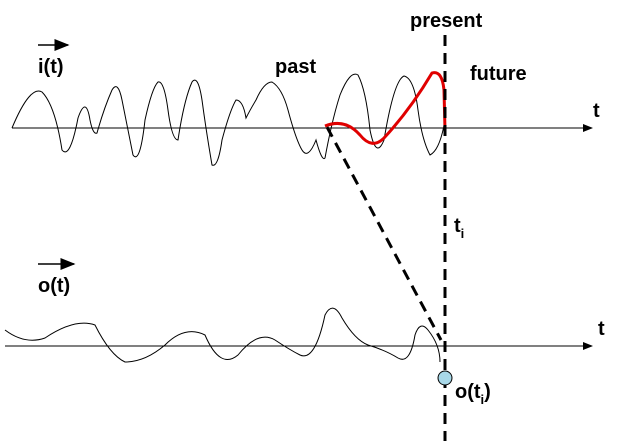  I want to click on instant-sub: i, so click(463, 233).